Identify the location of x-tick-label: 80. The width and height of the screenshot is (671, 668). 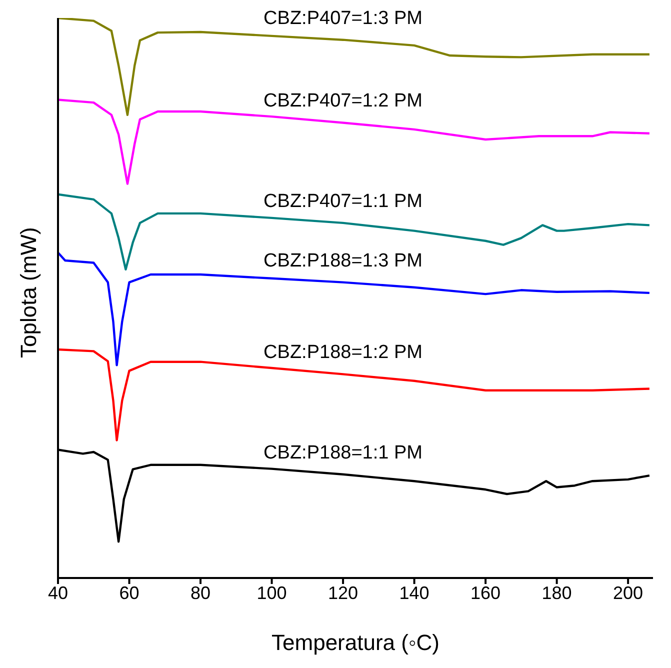
(200, 592).